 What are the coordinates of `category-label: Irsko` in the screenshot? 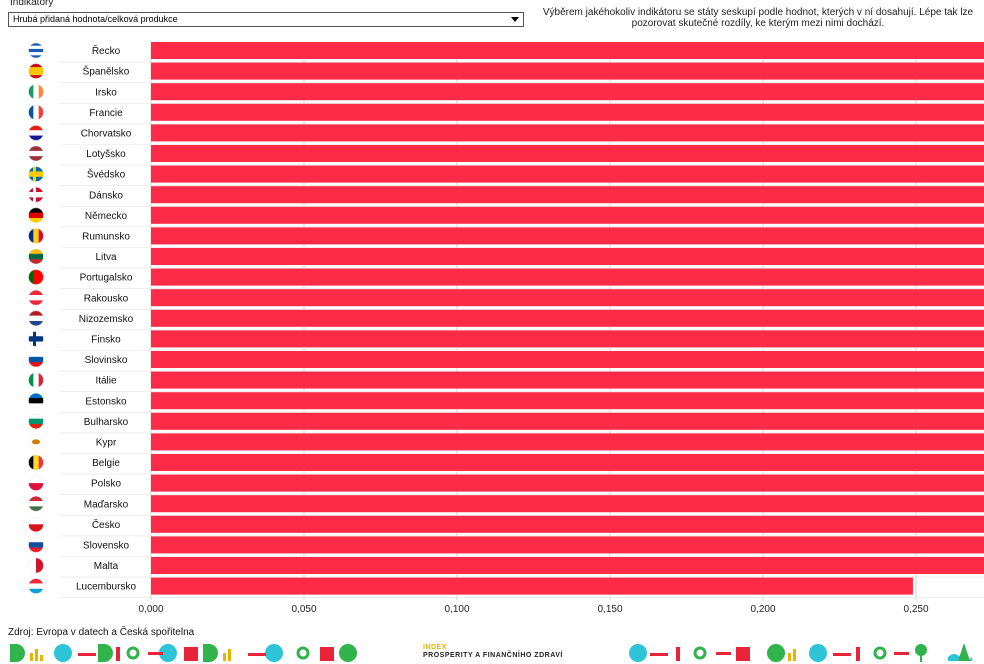 It's located at (106, 92).